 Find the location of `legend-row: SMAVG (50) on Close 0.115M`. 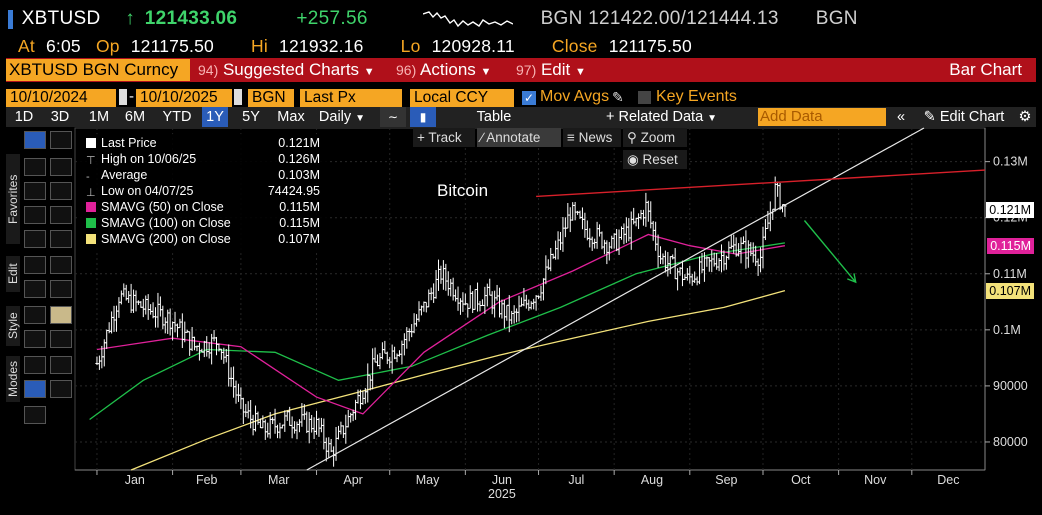

legend-row: SMAVG (50) on Close 0.115M is located at coordinates (206, 207).